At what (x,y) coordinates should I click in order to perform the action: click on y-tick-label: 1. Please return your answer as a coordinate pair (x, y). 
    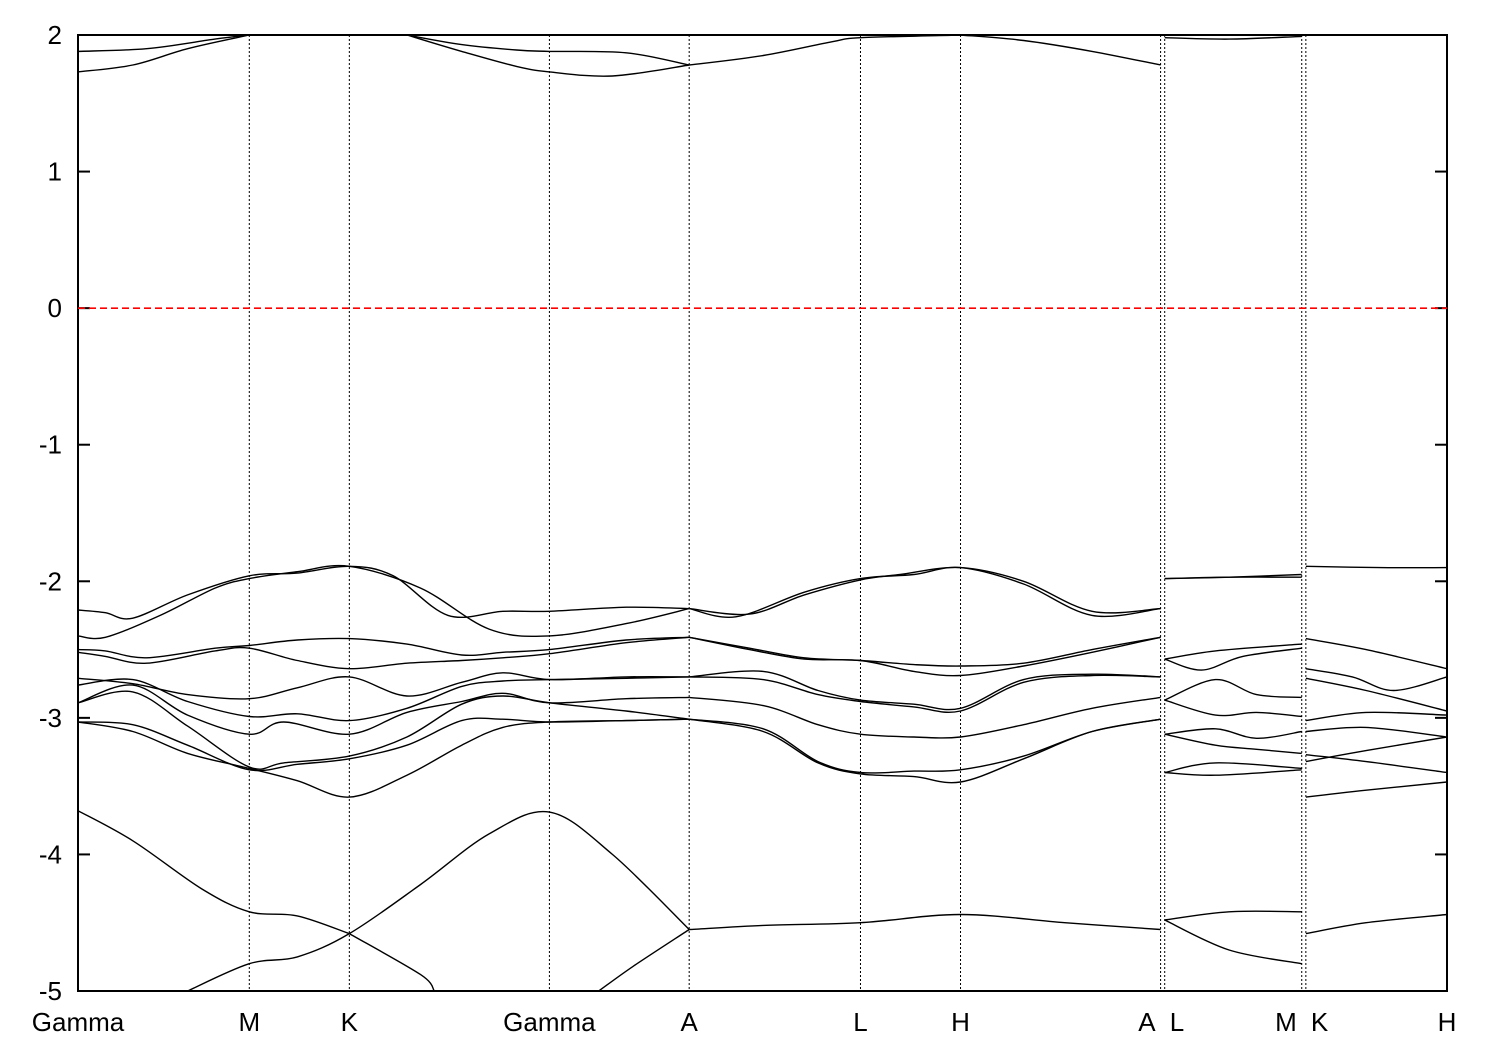
    Looking at the image, I should click on (55, 172).